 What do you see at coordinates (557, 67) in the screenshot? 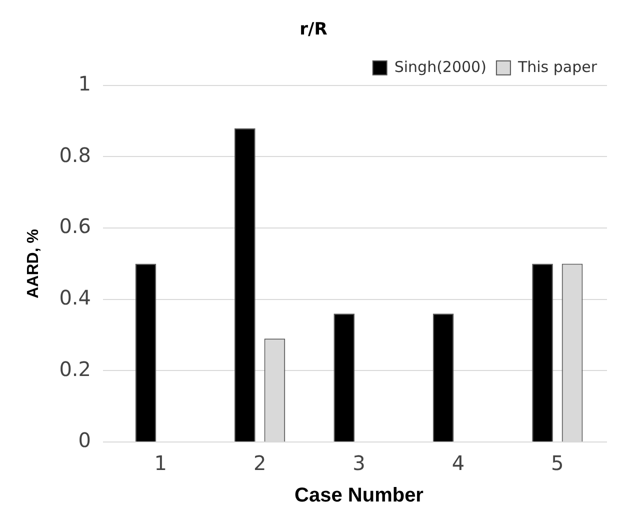
I see `legend-label: This paper` at bounding box center [557, 67].